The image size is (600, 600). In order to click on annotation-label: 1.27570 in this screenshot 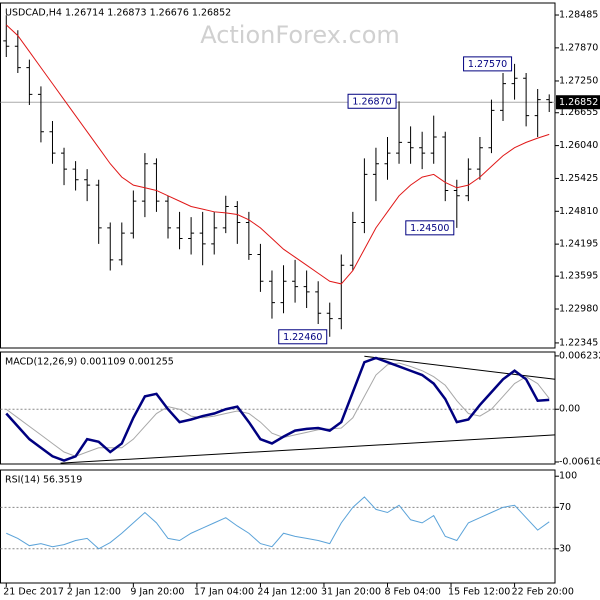, I will do `click(487, 64)`.